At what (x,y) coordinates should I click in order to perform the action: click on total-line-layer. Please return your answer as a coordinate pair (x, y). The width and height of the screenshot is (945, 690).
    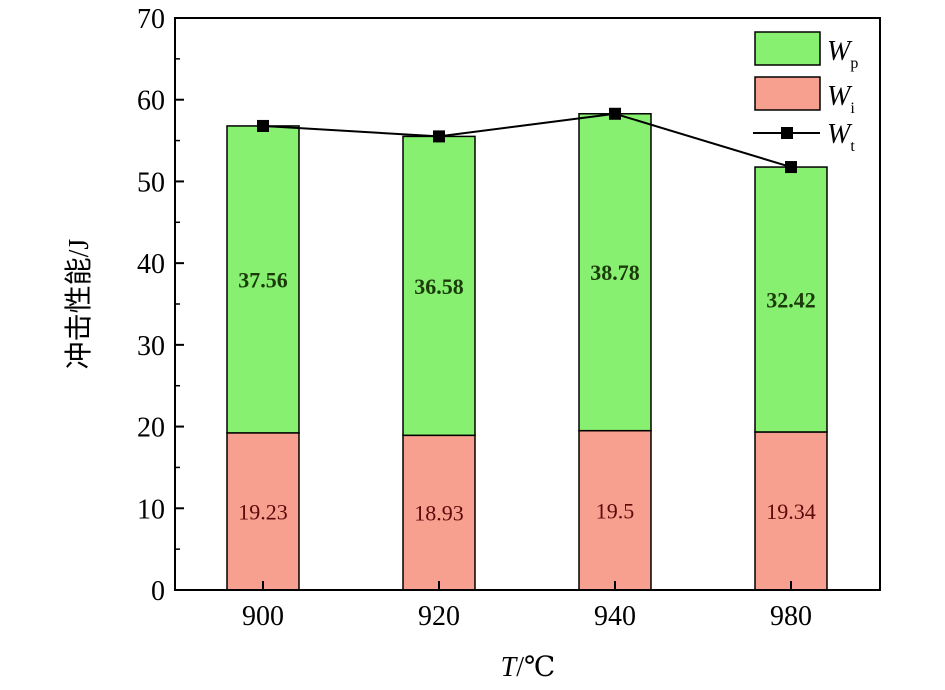
    Looking at the image, I should click on (527, 140).